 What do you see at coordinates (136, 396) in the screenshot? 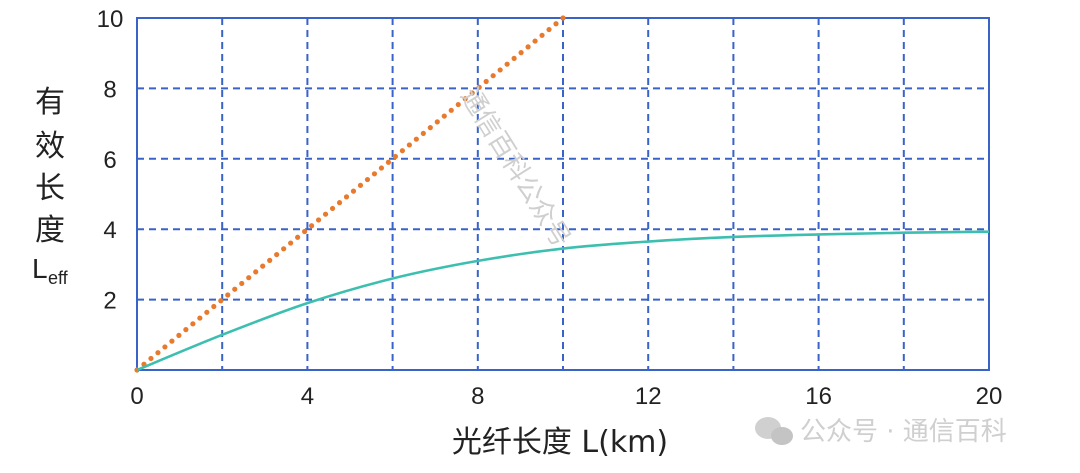
I see `x-tick-label: 0` at bounding box center [136, 396].